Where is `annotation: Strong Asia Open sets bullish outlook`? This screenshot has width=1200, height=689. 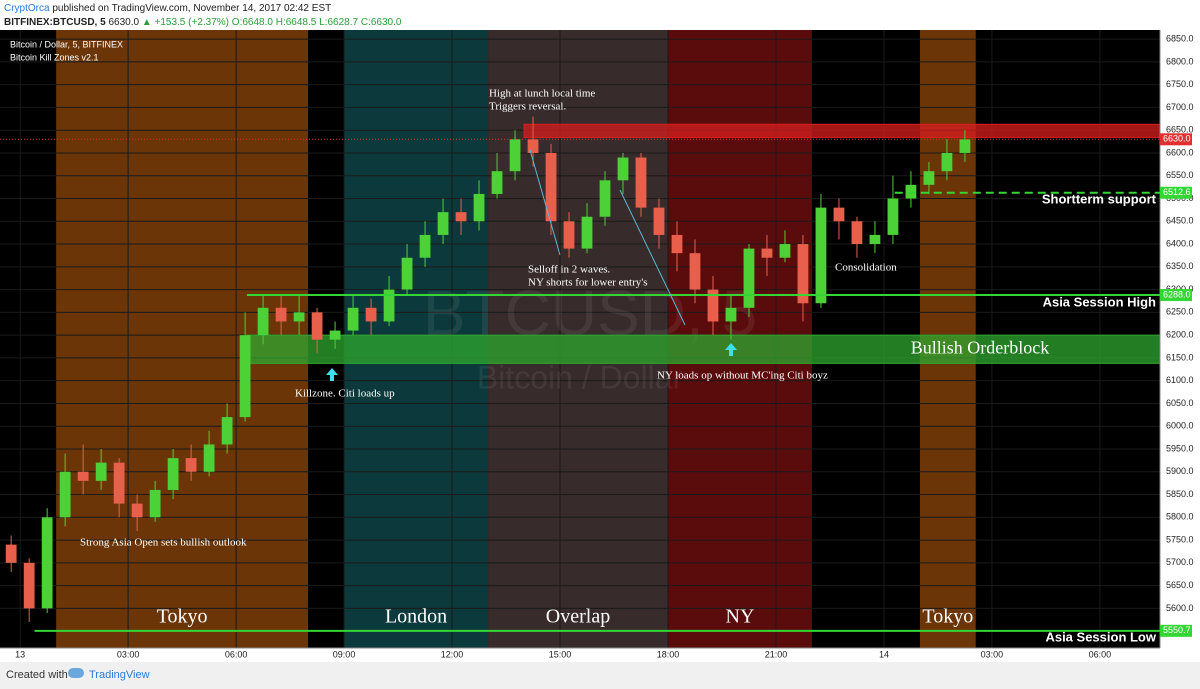
annotation: Strong Asia Open sets bullish outlook is located at coordinates (163, 543).